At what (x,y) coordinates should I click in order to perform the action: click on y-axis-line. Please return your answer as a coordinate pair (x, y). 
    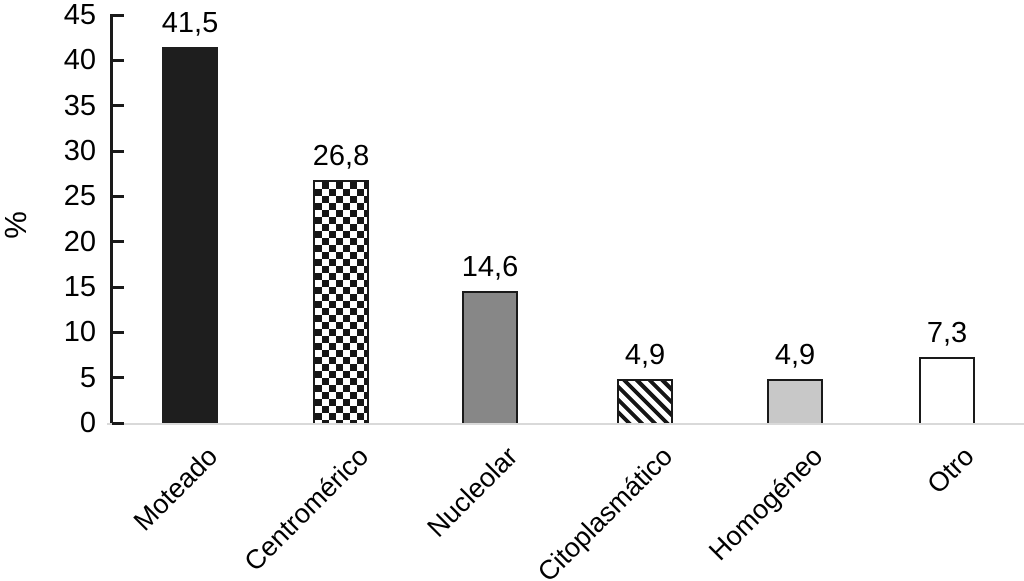
    Looking at the image, I should click on (111, 219).